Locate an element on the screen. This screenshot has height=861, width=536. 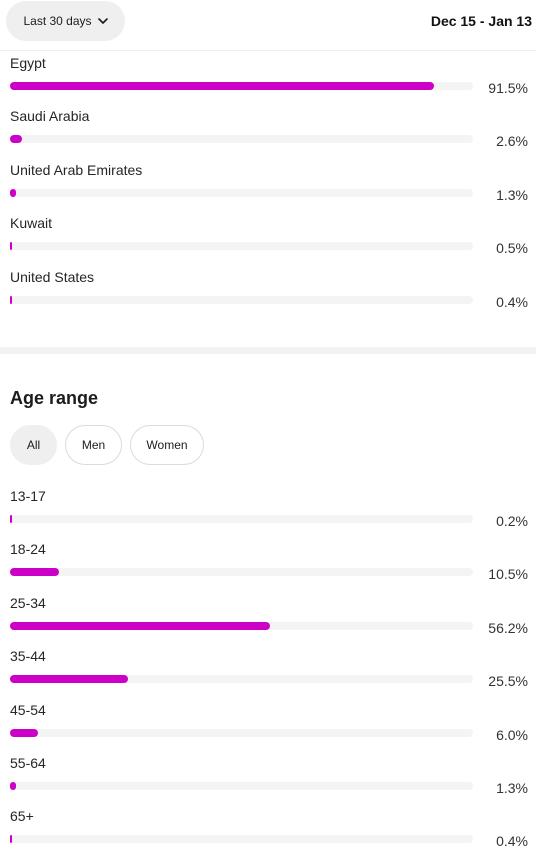
location-row: Egypt 91.5% is located at coordinates (268, 81).